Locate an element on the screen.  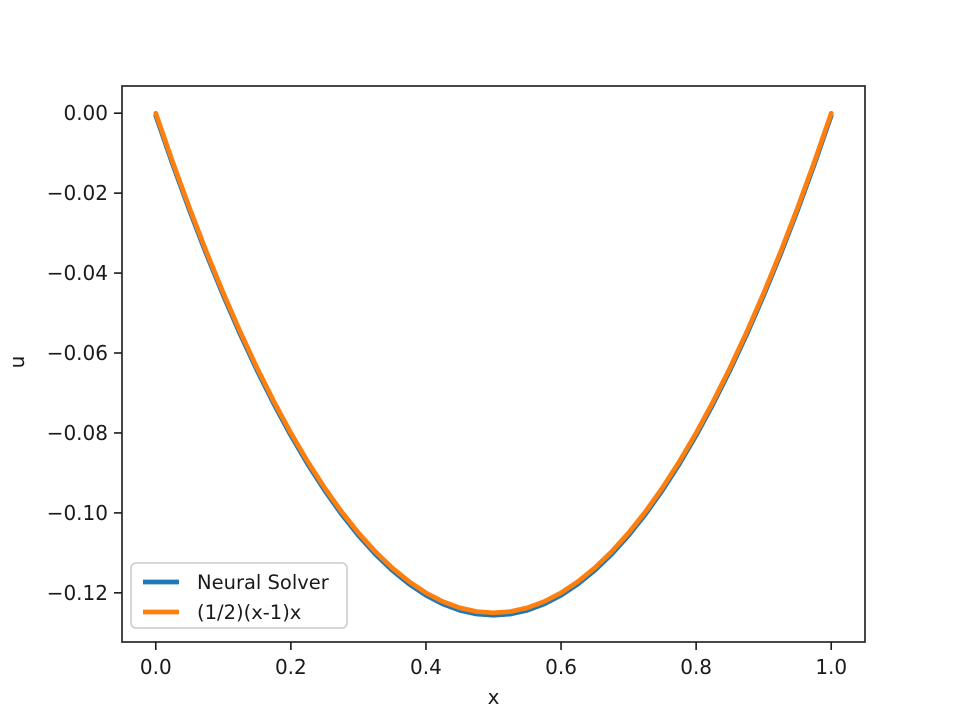
x-tick-label: 0.2 is located at coordinates (291, 667).